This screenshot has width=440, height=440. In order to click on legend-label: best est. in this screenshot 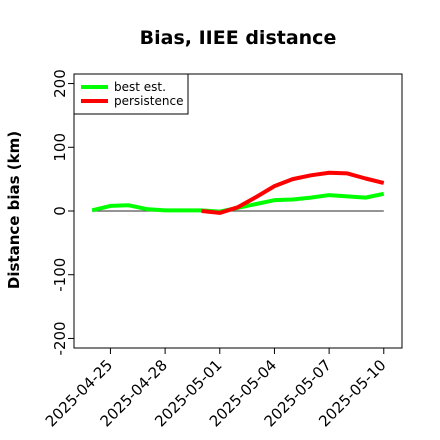, I will do `click(140, 87)`.